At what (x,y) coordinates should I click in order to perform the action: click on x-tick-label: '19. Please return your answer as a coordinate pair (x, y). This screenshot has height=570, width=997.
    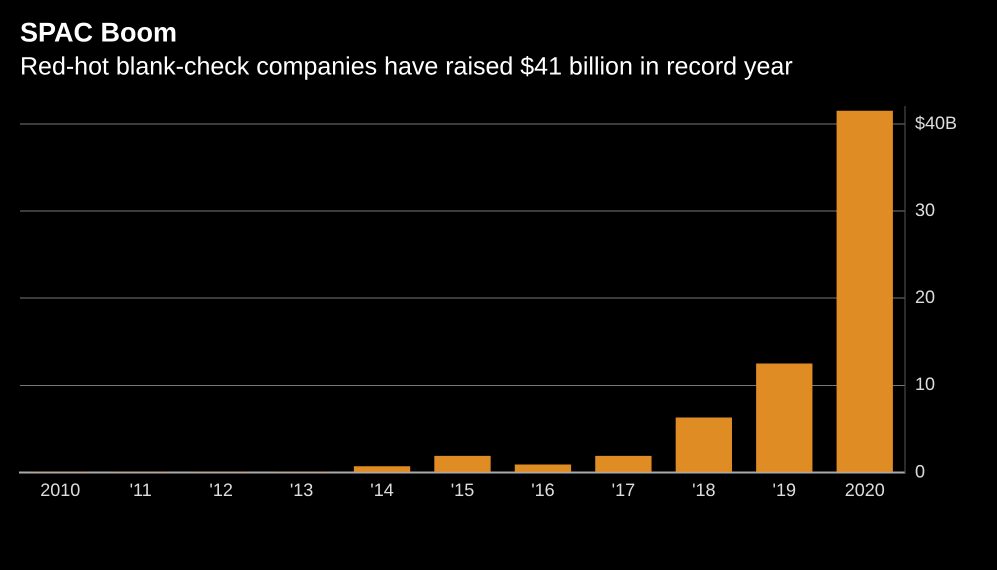
    Looking at the image, I should click on (784, 490).